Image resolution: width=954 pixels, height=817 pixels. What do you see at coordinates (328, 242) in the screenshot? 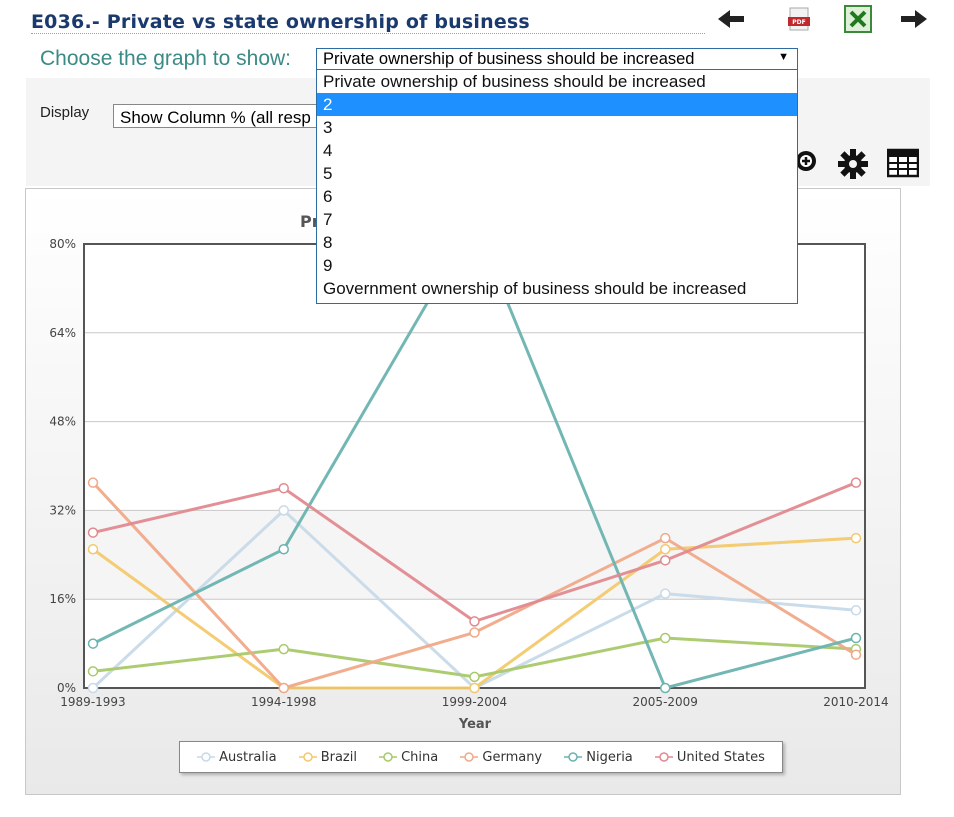
I see `dropdown-option: 8` at bounding box center [328, 242].